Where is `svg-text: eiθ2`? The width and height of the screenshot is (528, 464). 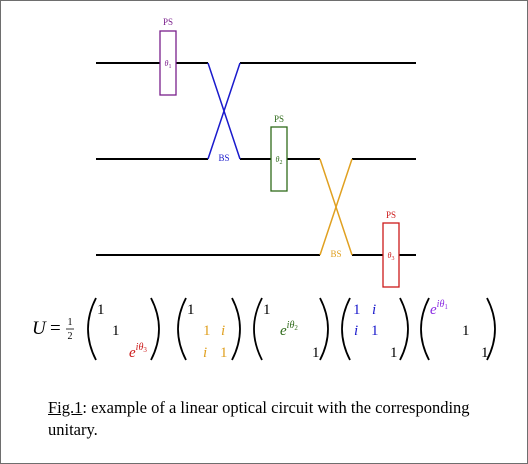 svg-text: eiθ2 is located at coordinates (289, 329).